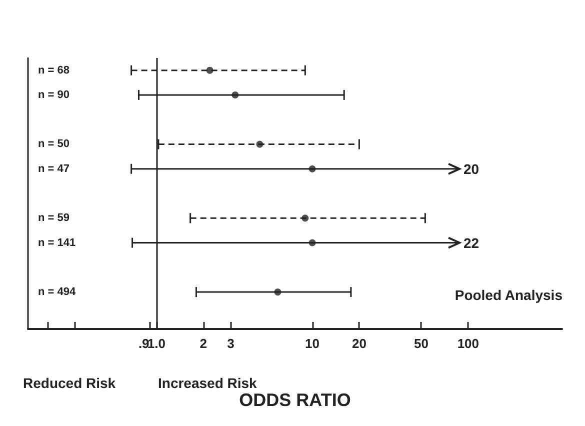 This screenshot has height=426, width=585. I want to click on y-tick-label: n = 59, so click(54, 218).